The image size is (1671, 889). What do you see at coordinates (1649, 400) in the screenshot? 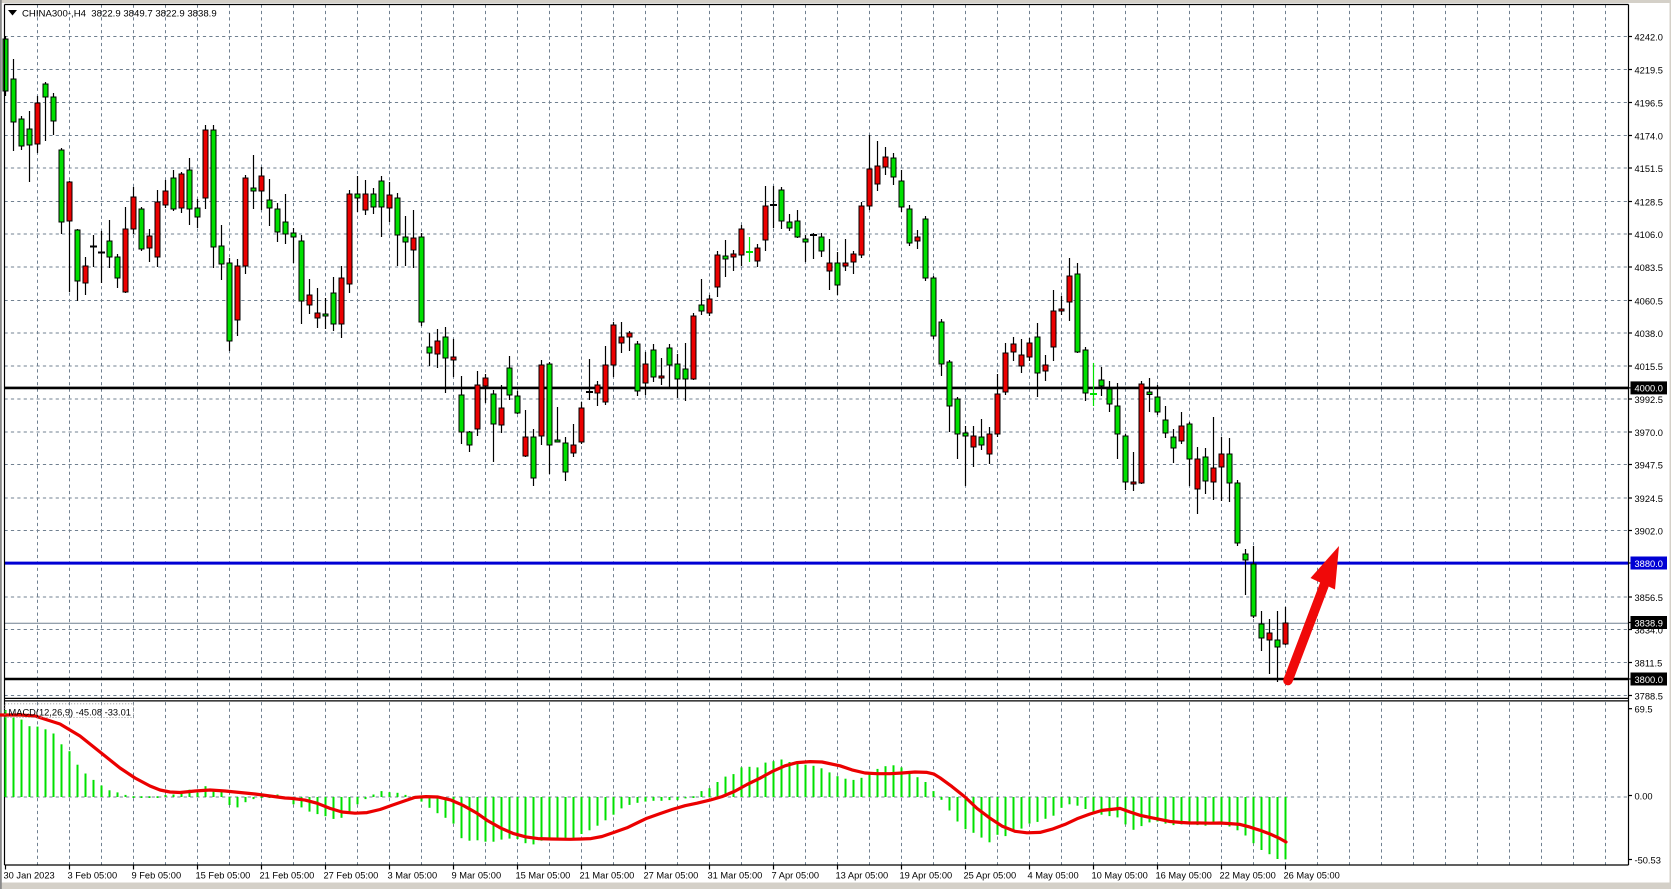
I see `svg-text: 3992.5` at bounding box center [1649, 400].